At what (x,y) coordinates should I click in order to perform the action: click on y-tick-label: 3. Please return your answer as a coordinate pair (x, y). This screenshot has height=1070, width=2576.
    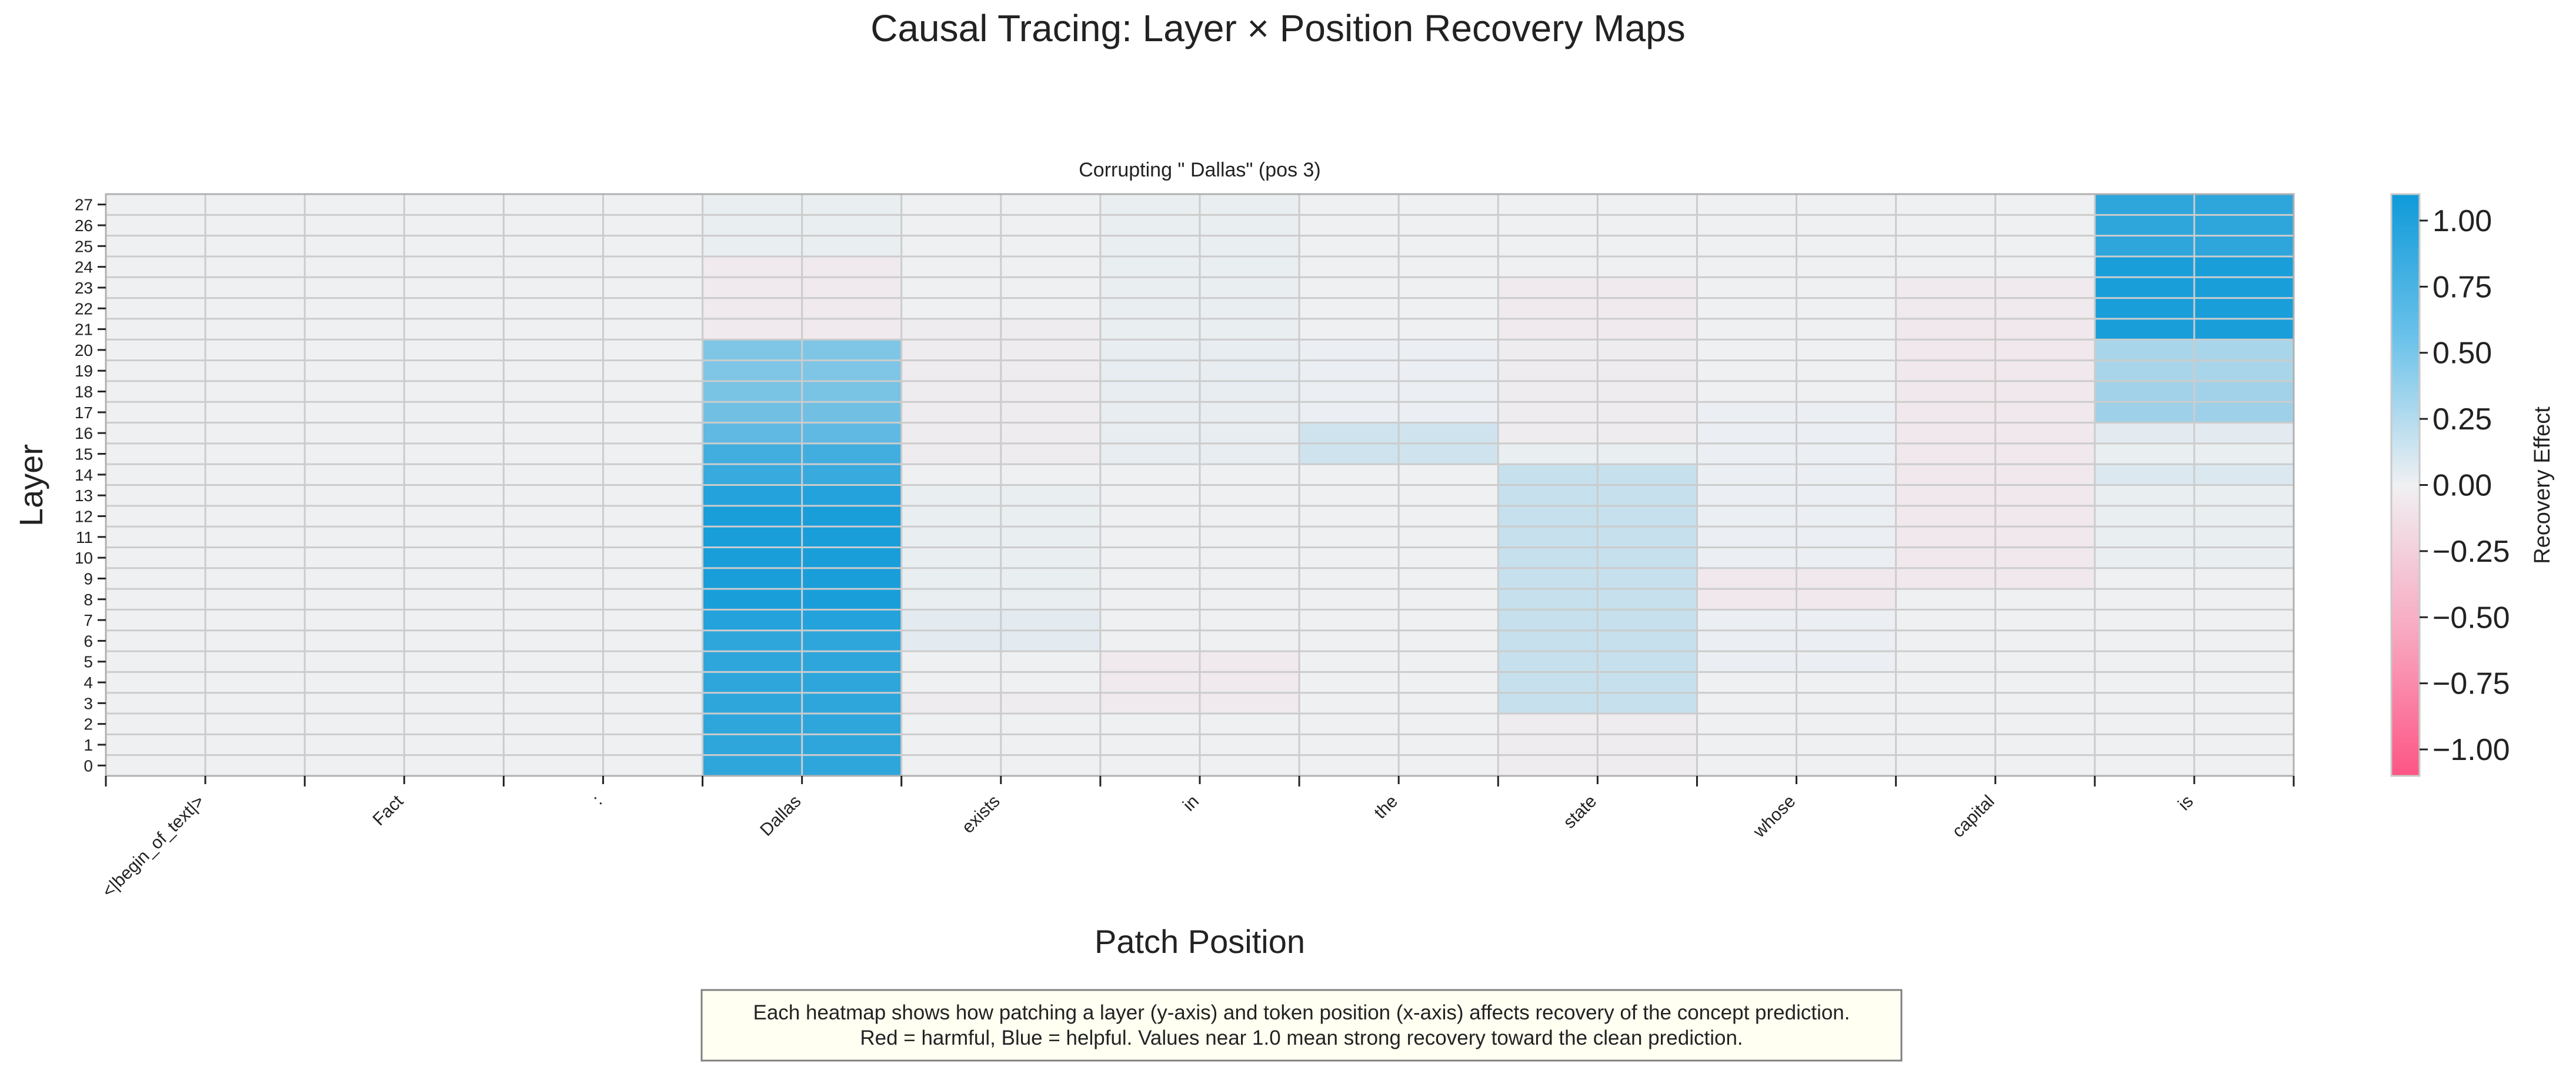
    Looking at the image, I should click on (88, 703).